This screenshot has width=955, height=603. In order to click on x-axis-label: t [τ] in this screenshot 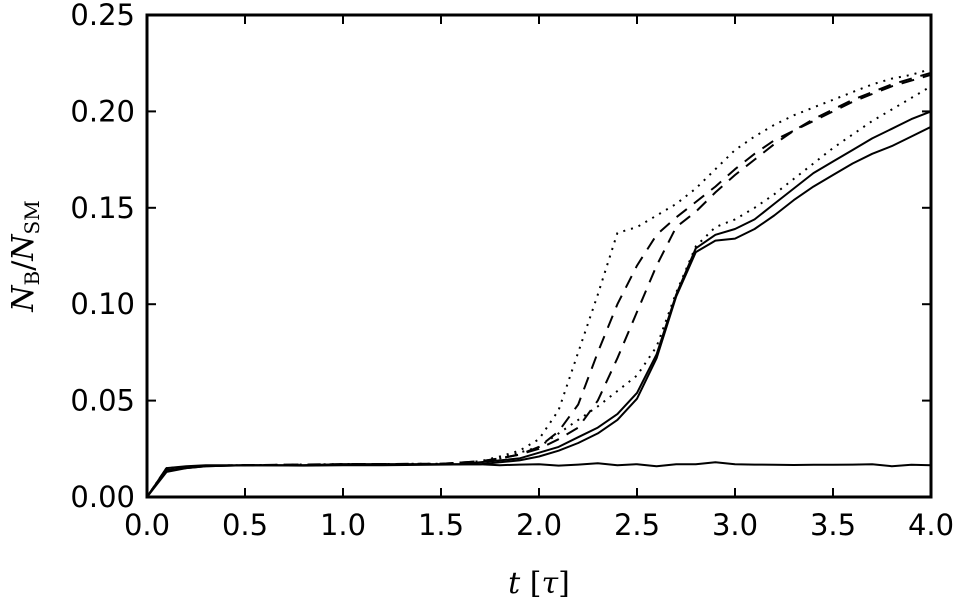, I will do `click(539, 583)`.